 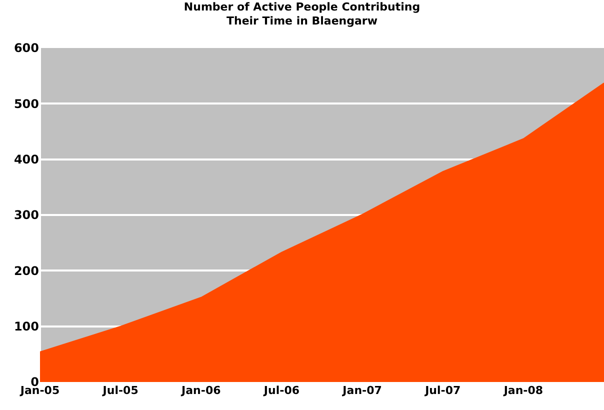 What do you see at coordinates (26, 159) in the screenshot?
I see `y-tick-label: 400` at bounding box center [26, 159].